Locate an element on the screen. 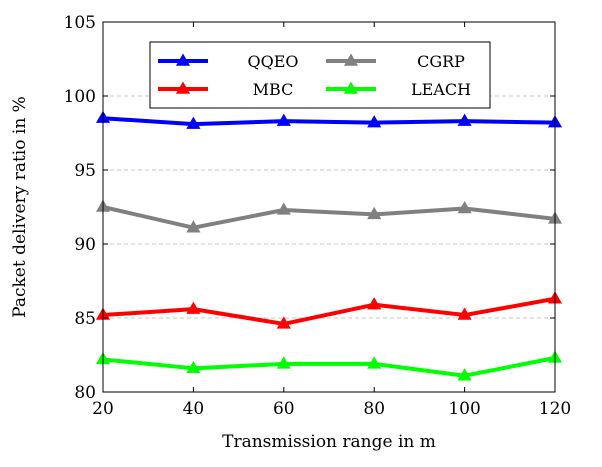 The height and width of the screenshot is (467, 602). legend-swatch-marker-leach is located at coordinates (351, 87).